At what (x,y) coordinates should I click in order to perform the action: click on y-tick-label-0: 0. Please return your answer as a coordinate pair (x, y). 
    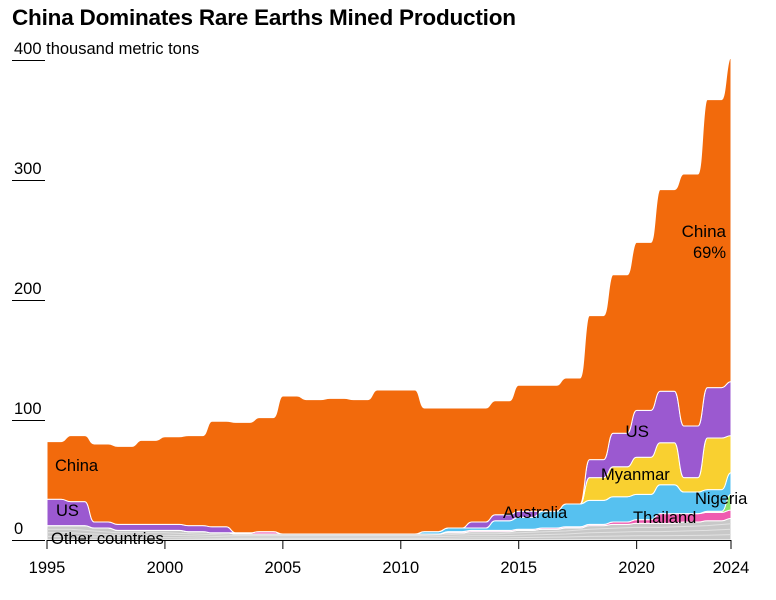
    Looking at the image, I should click on (18, 529).